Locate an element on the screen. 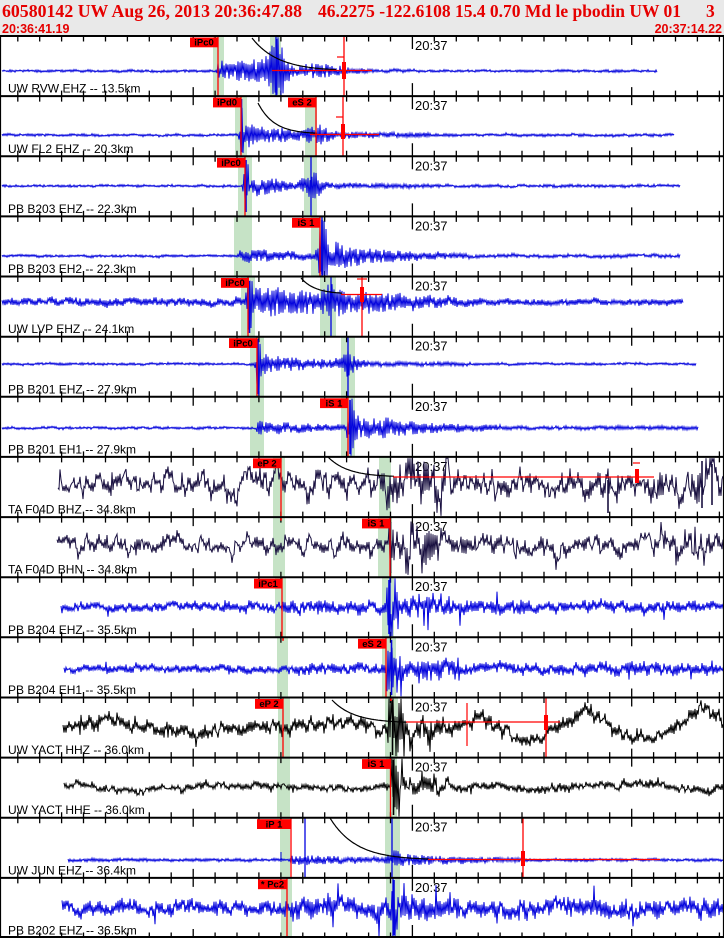 This screenshot has width=724, height=938. svg-text: PB B204 EH1 -- 35.5km is located at coordinates (72, 690).